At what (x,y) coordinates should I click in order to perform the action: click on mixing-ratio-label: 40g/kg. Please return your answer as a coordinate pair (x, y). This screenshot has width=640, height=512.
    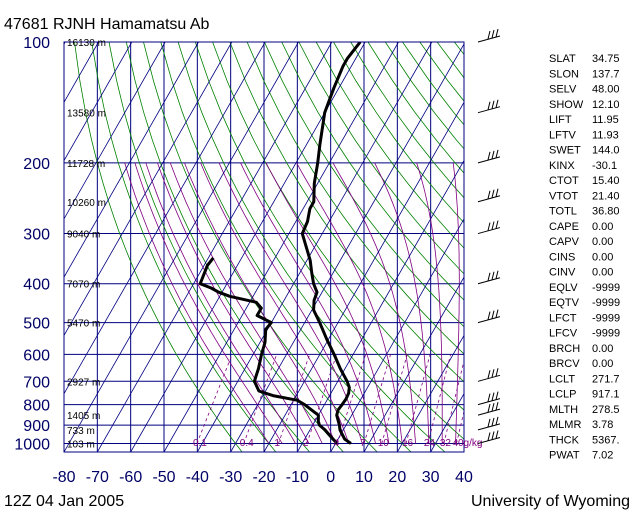
    Looking at the image, I should click on (467, 443).